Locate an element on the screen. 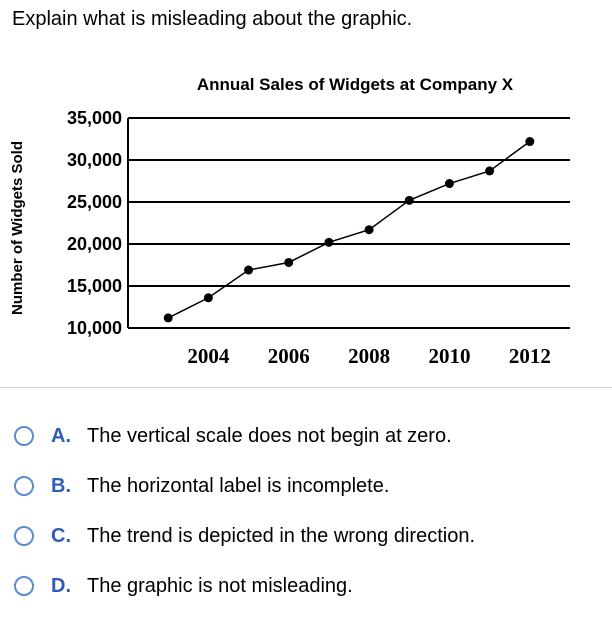 Image resolution: width=612 pixels, height=620 pixels. option-letter: D. is located at coordinates (61, 585).